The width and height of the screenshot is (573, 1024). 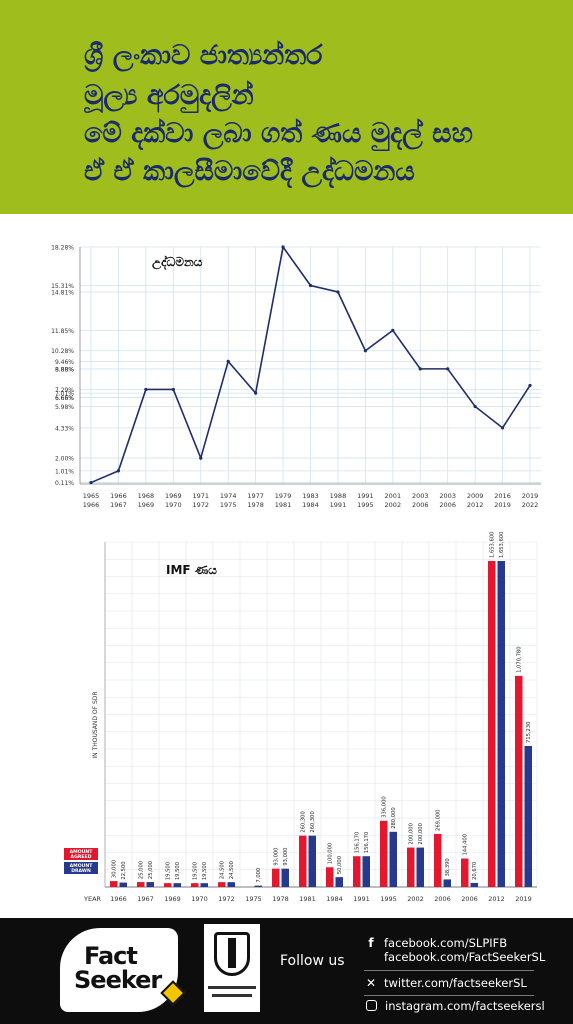 I want to click on chart-title: IMF ණය, so click(x=191, y=570).